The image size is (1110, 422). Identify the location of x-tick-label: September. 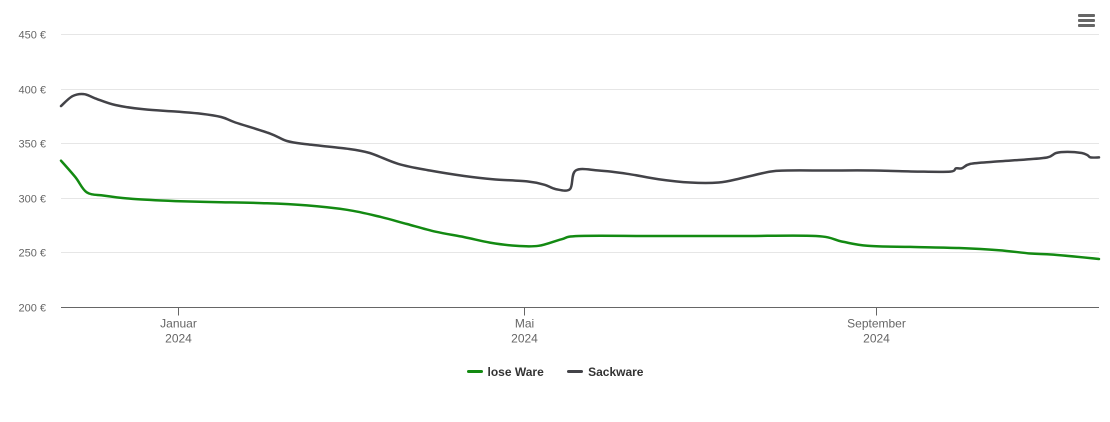
(876, 324).